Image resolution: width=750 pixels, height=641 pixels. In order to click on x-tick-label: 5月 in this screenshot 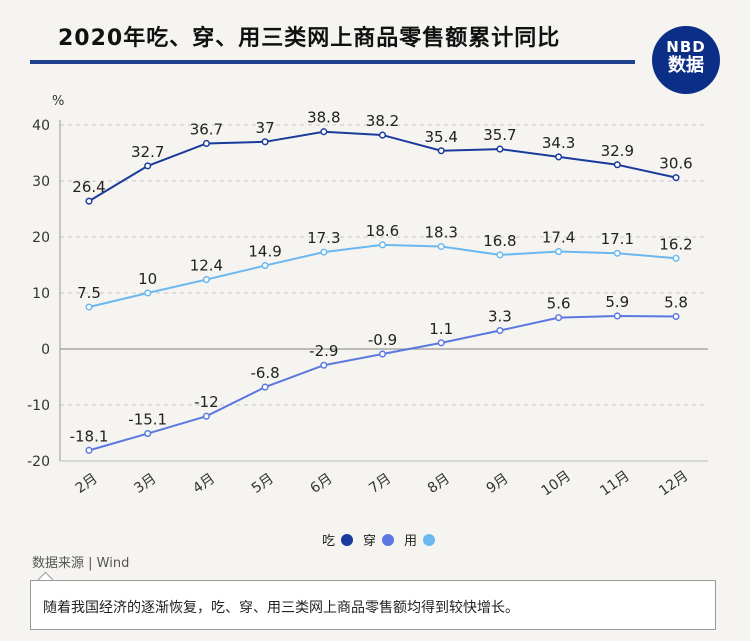, I will do `click(263, 484)`.